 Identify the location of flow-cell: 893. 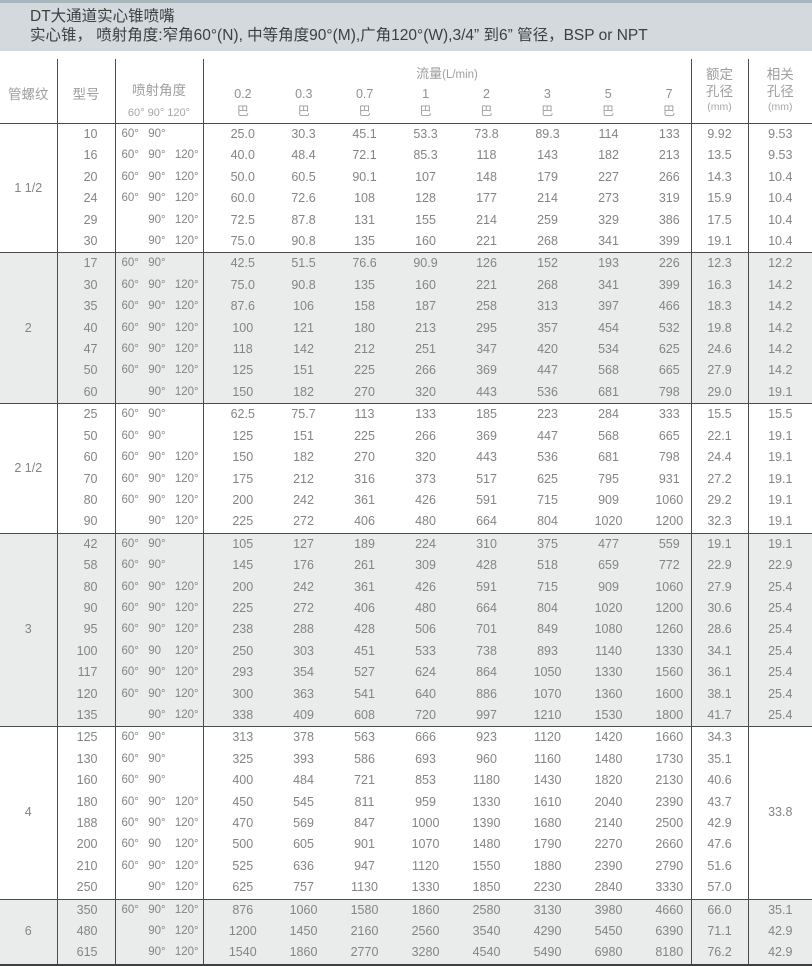
(538, 651).